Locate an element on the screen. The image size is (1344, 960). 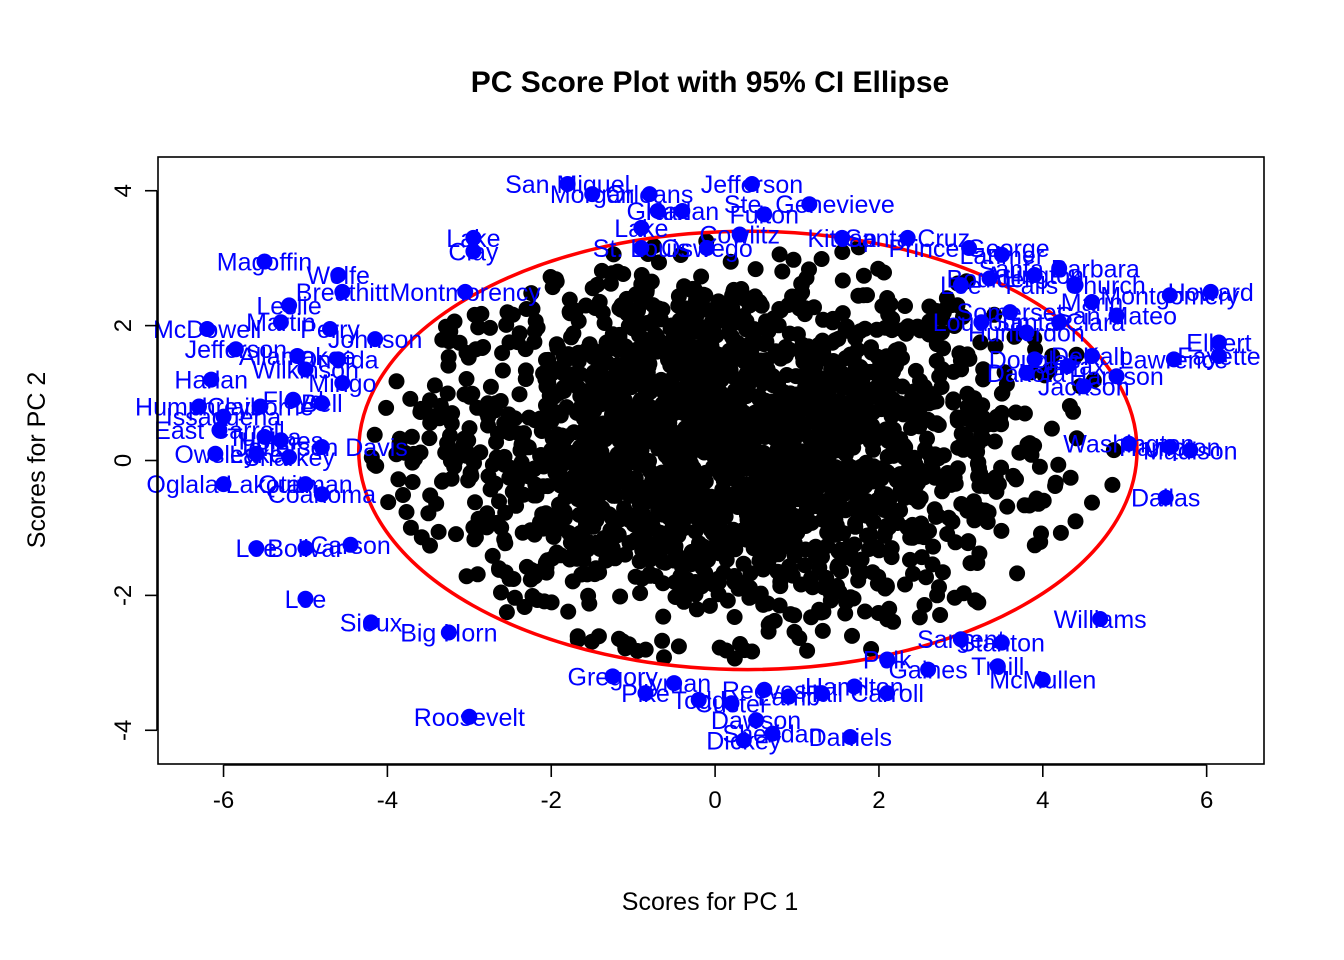
outlier-label: Montgomery is located at coordinates (1169, 296).